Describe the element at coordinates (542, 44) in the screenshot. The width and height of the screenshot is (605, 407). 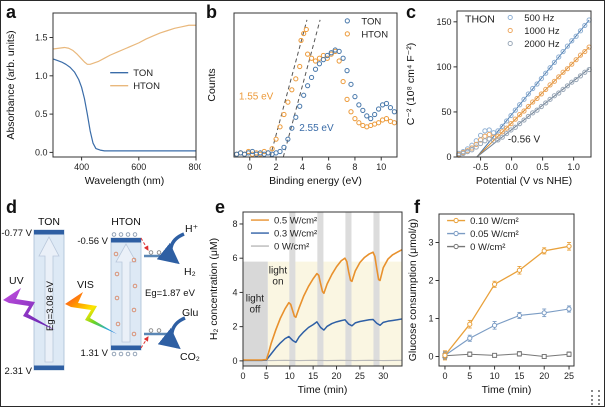
I see `svg-text: 2000 Hz` at that location.